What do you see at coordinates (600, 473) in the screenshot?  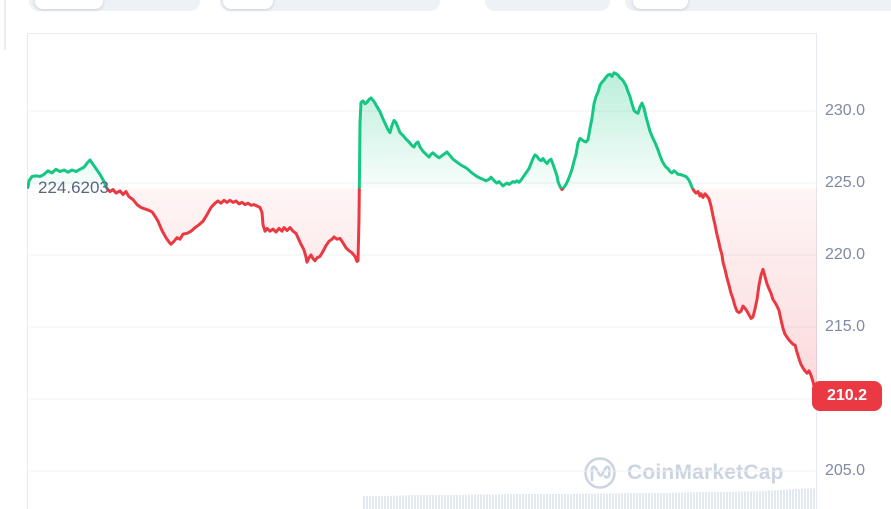 I see `coinmarketcap-logo-icon` at bounding box center [600, 473].